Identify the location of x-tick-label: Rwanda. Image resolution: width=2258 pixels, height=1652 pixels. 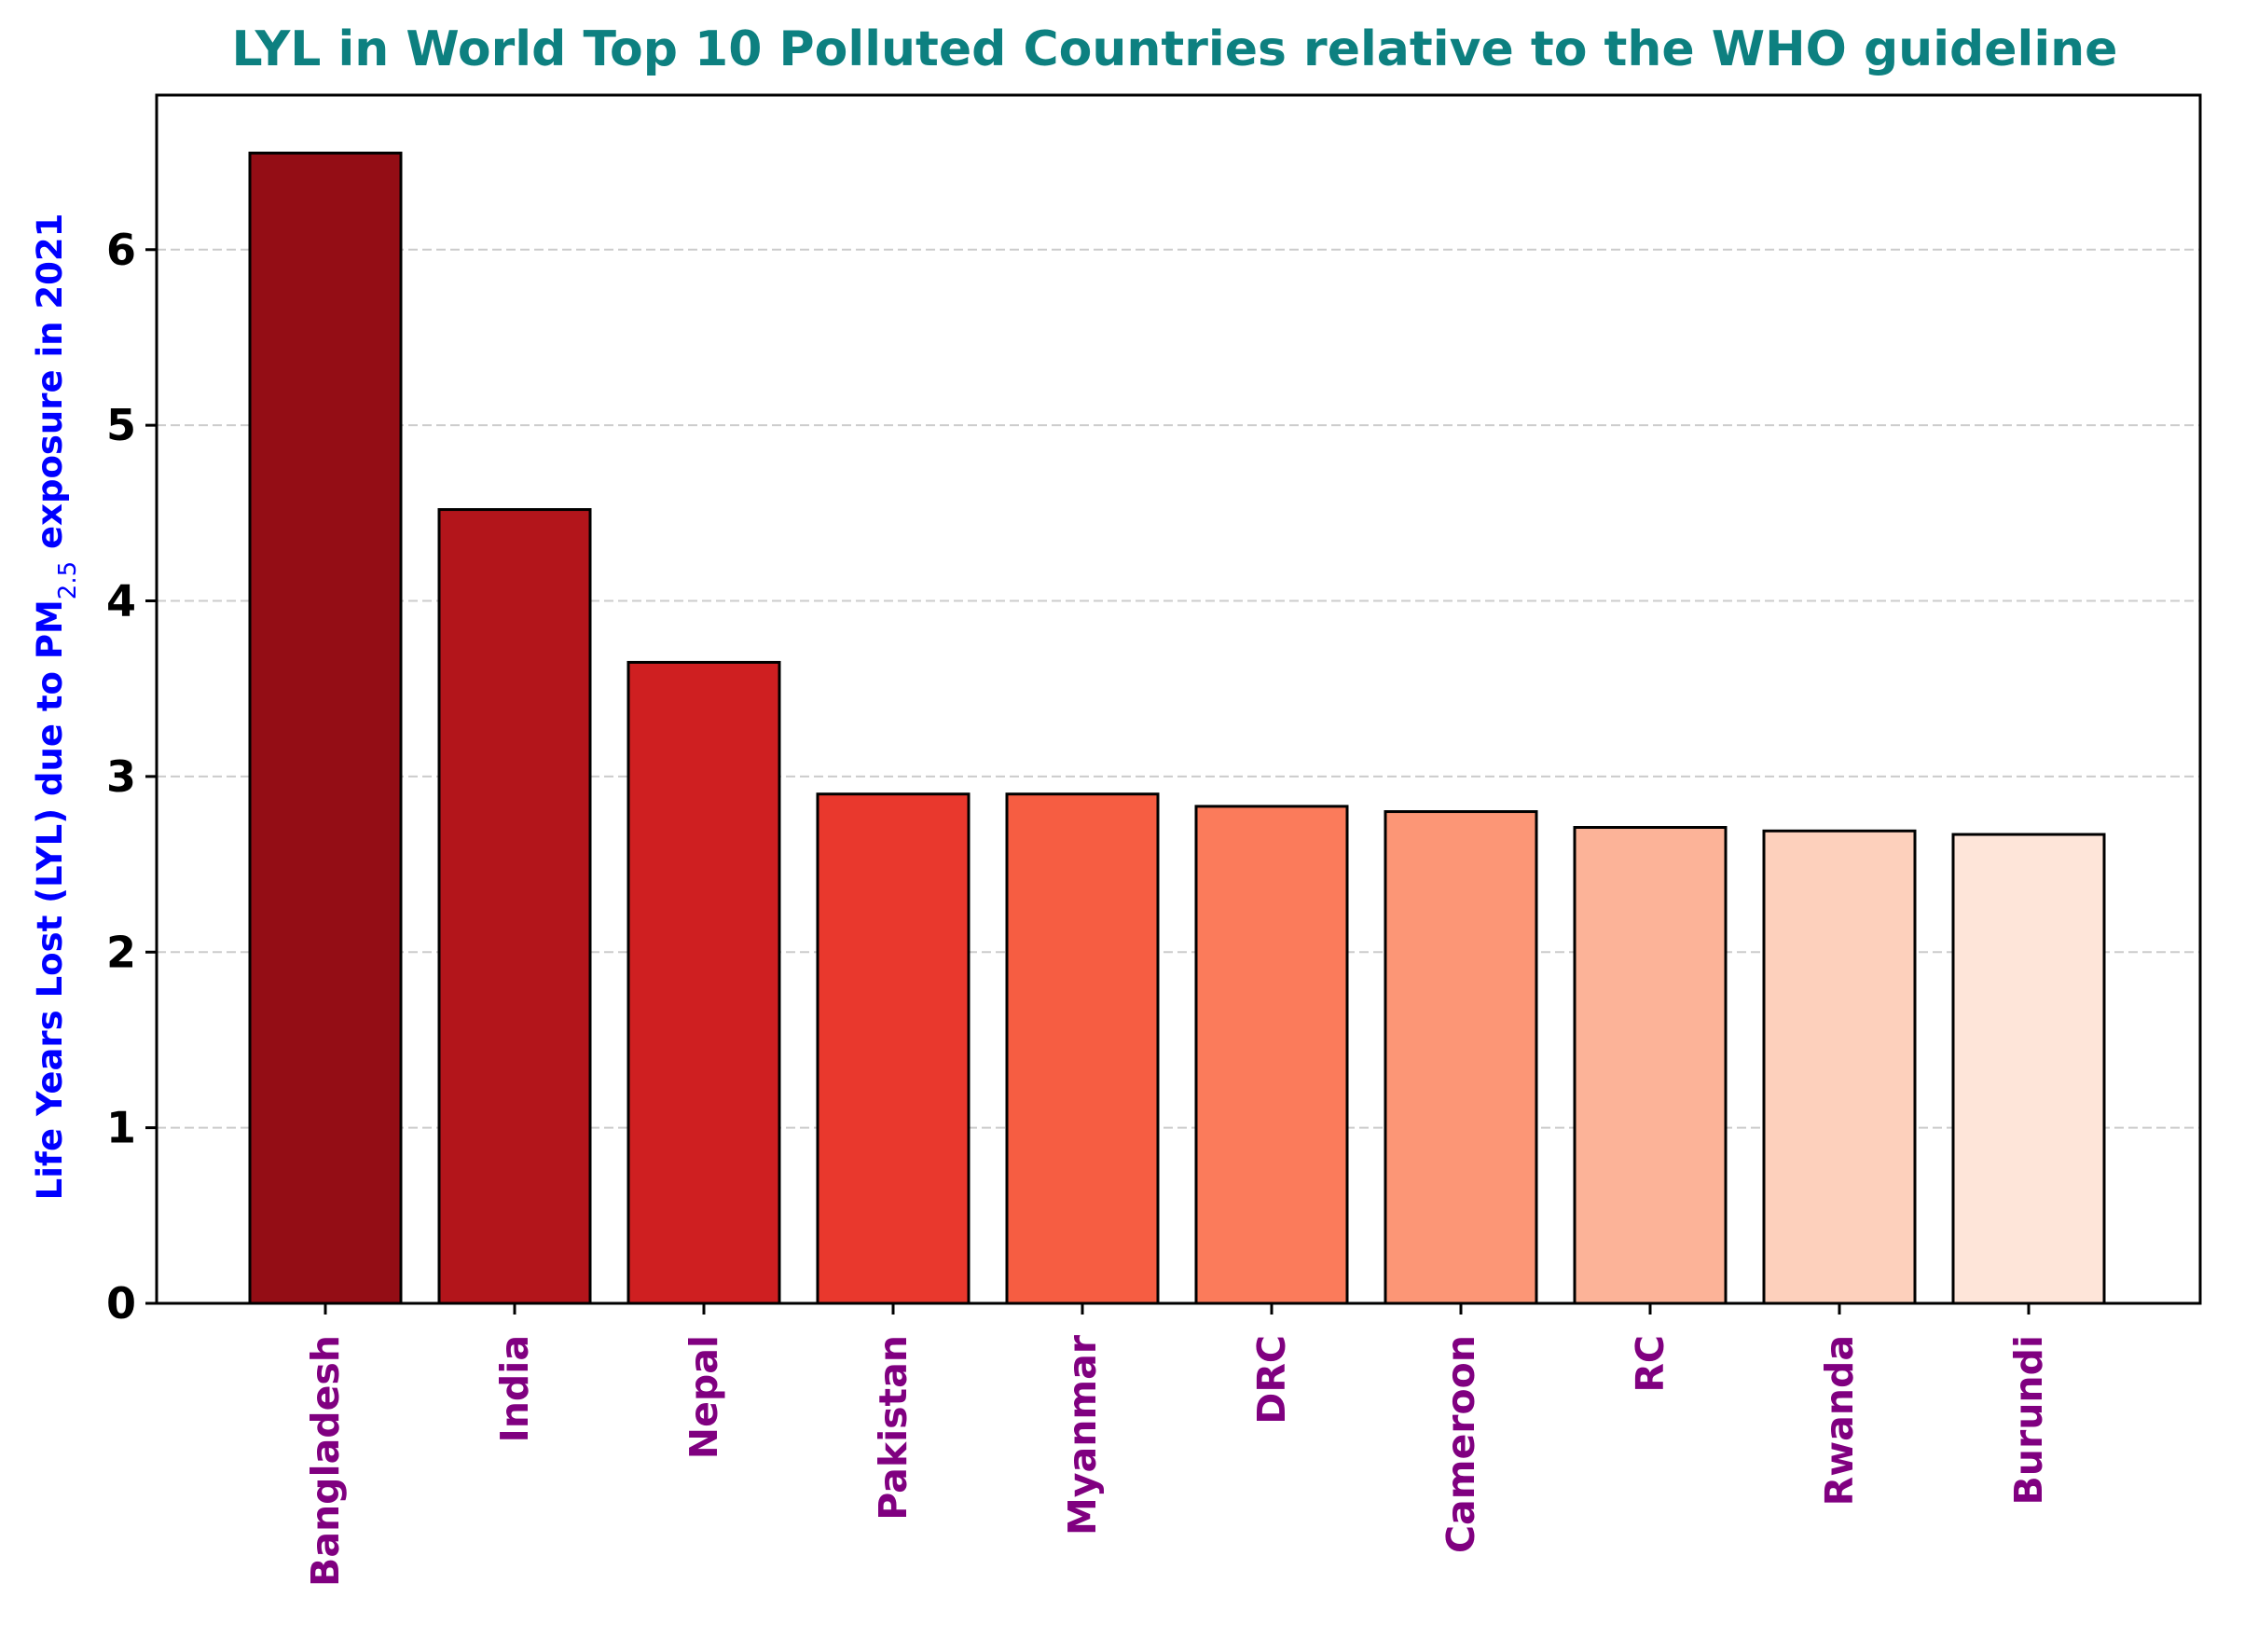
(1839, 1421).